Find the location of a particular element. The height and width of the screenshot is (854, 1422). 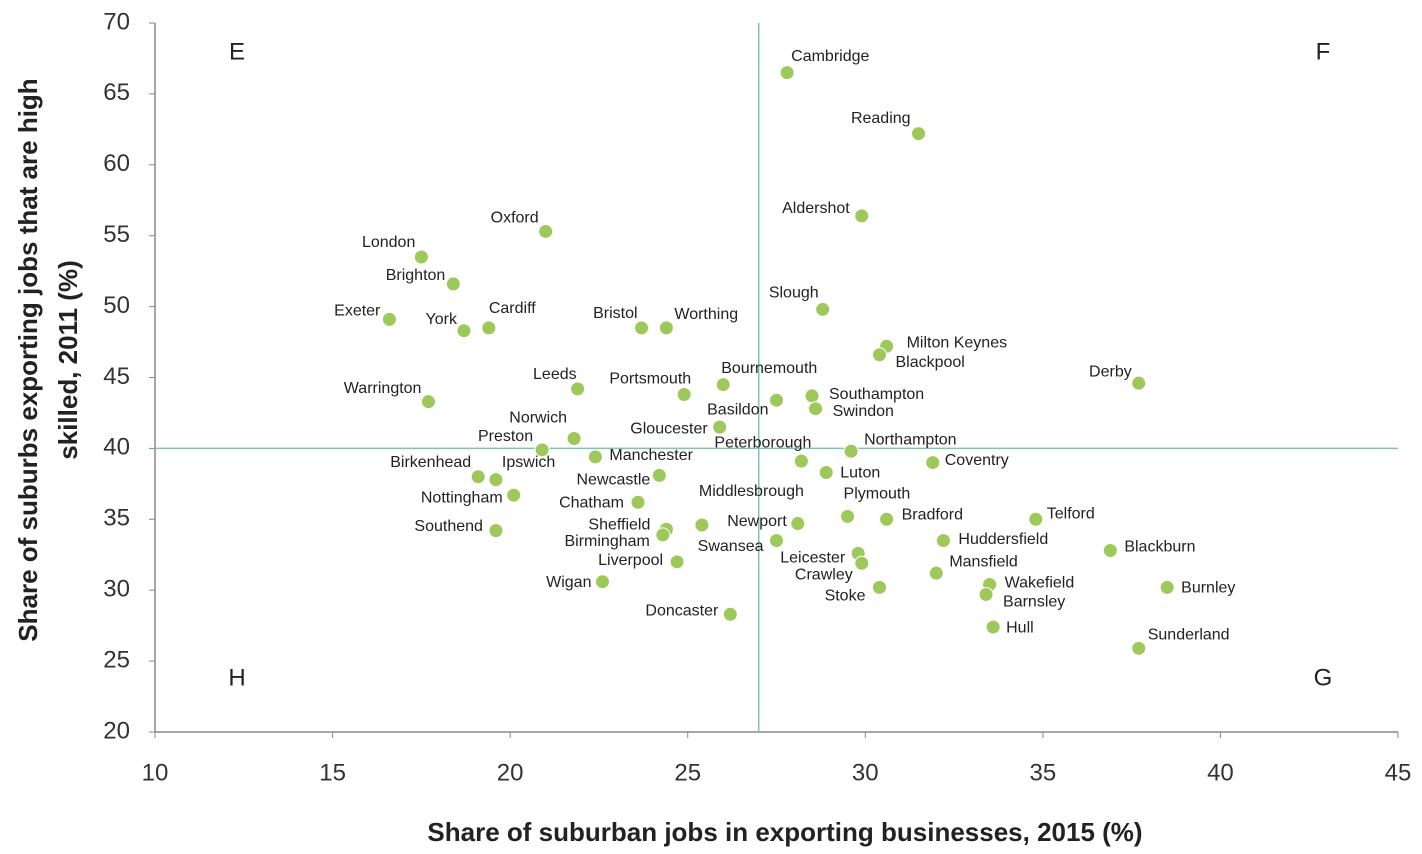

point-label: Preston is located at coordinates (505, 436).